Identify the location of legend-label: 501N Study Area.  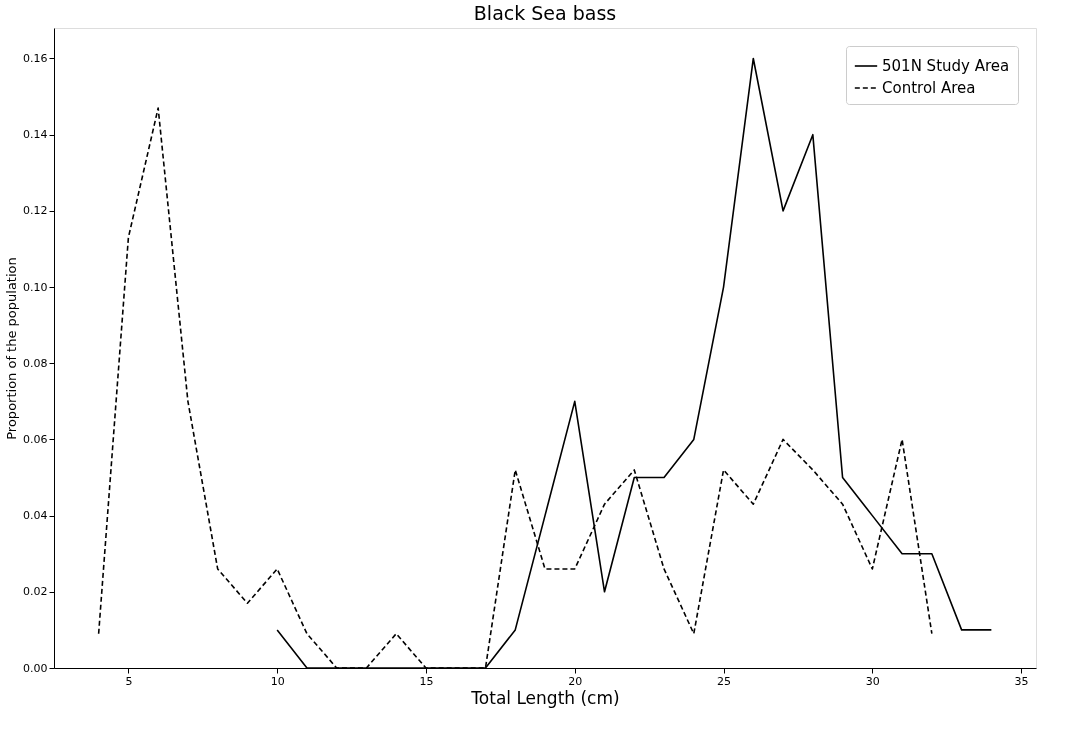
(946, 66).